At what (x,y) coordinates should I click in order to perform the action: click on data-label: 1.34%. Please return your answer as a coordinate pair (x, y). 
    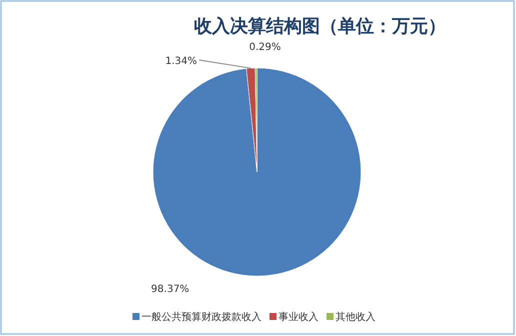
    Looking at the image, I should click on (181, 61).